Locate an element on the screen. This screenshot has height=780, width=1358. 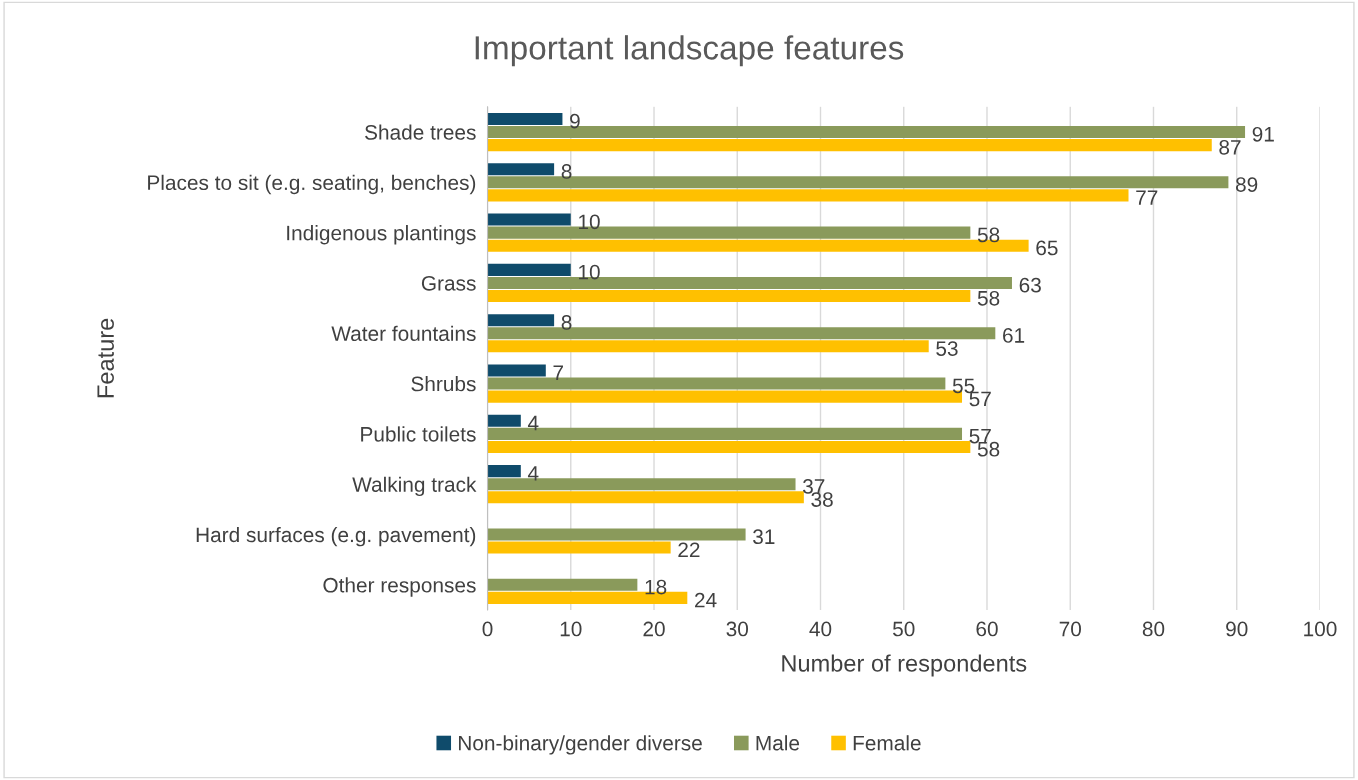
data-label: 91 is located at coordinates (1263, 134).